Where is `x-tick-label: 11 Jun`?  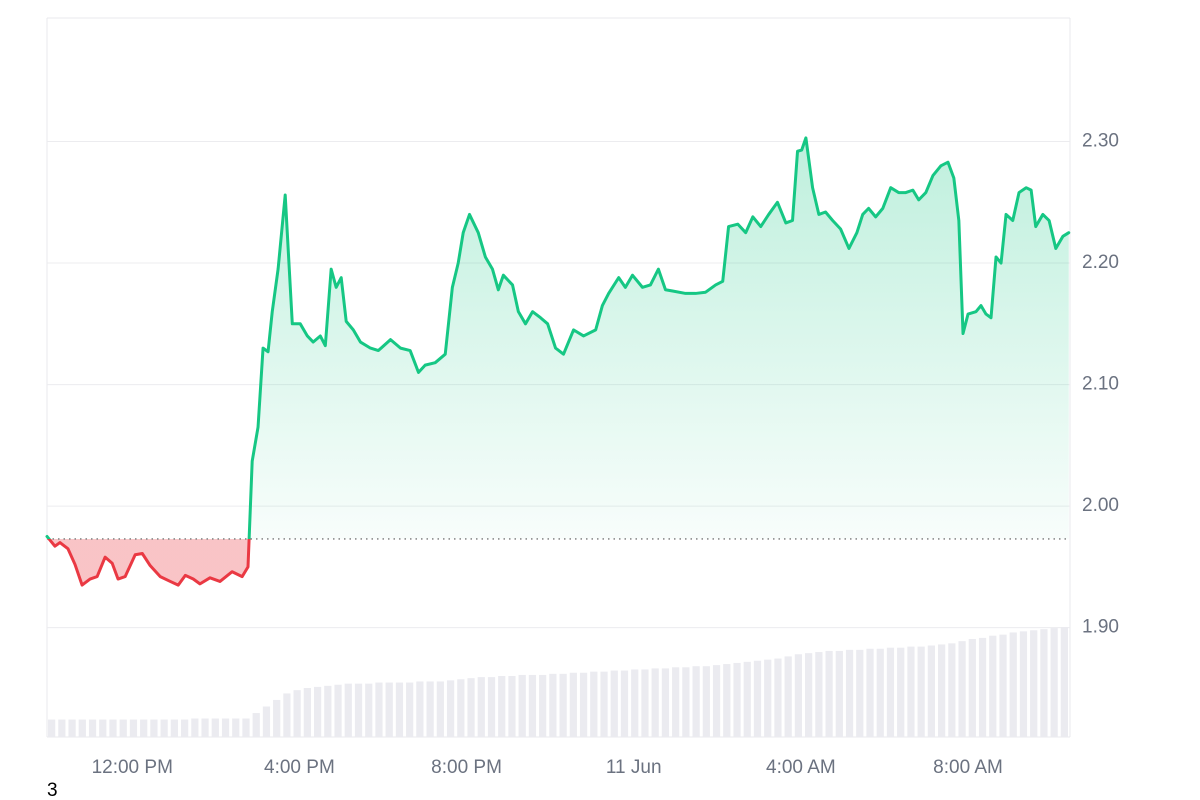
x-tick-label: 11 Jun is located at coordinates (634, 767).